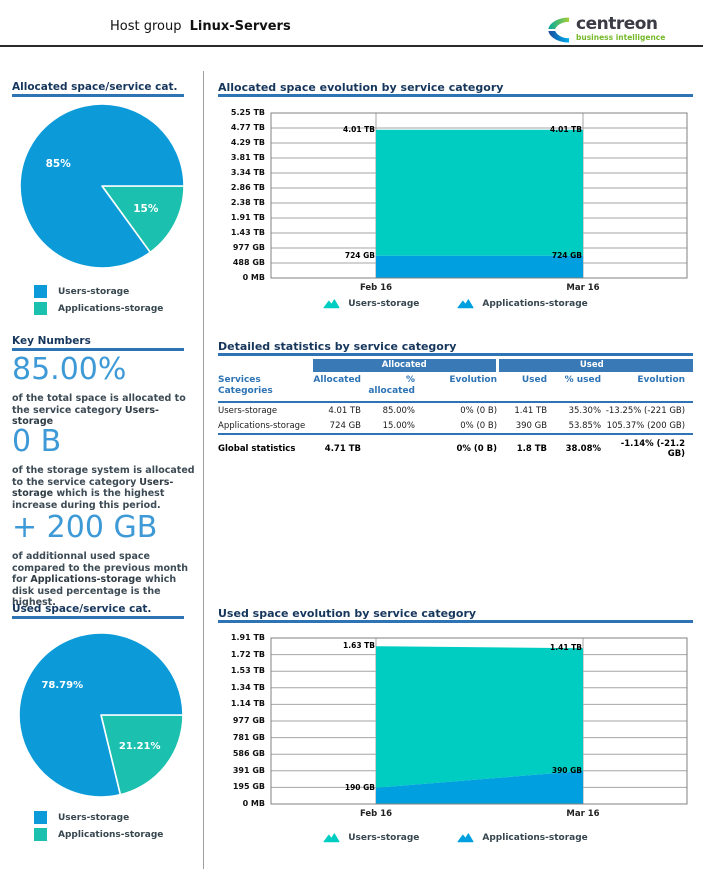  What do you see at coordinates (522, 387) in the screenshot?
I see `table-column-header: Used` at bounding box center [522, 387].